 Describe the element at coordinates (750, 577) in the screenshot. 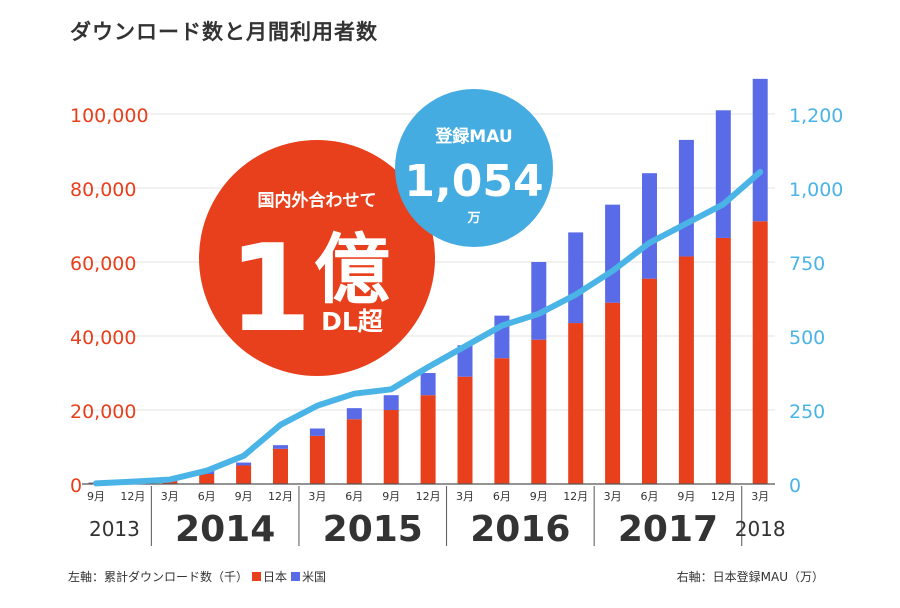

I see `right-axis-caption: 右軸：日本登録MAU（万）` at that location.